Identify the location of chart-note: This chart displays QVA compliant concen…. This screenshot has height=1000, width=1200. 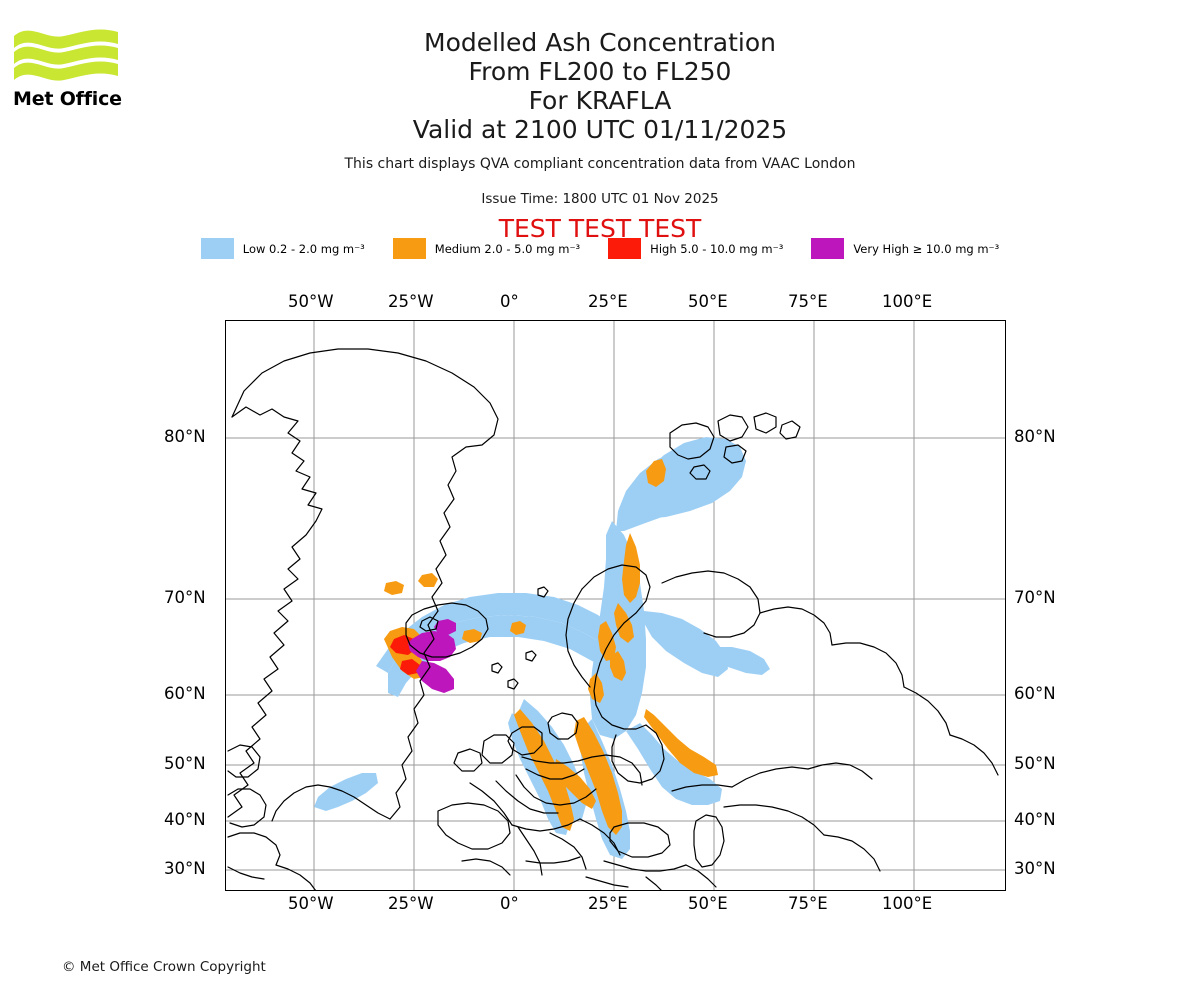
(600, 164).